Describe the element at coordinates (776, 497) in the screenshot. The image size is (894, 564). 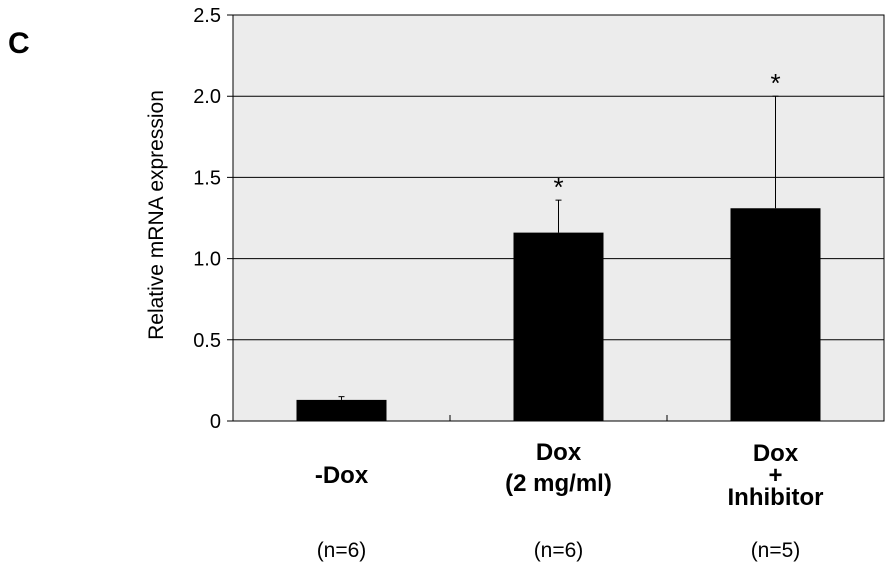
I see `x-category-label: Inhibitor` at that location.